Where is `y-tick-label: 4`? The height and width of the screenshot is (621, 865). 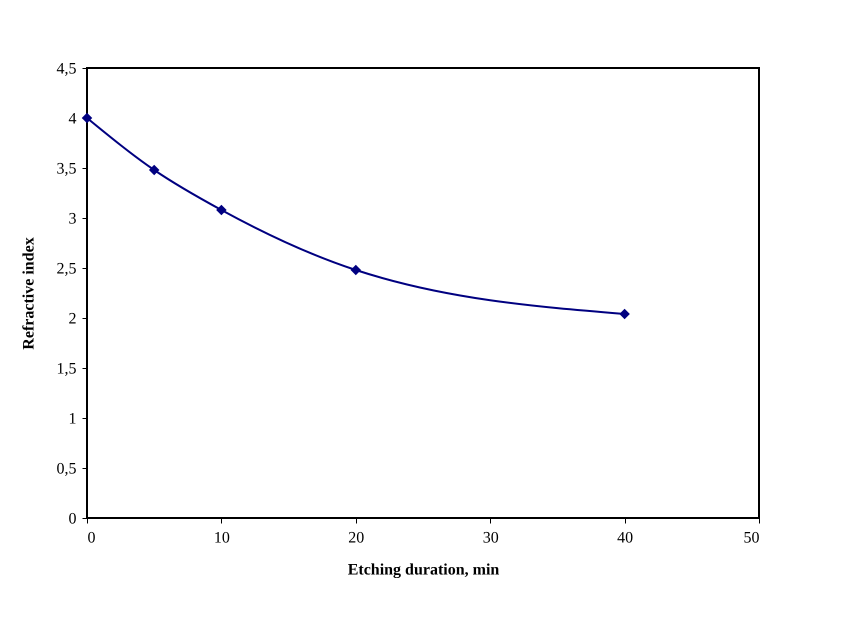
y-tick-label: 4 is located at coordinates (72, 119).